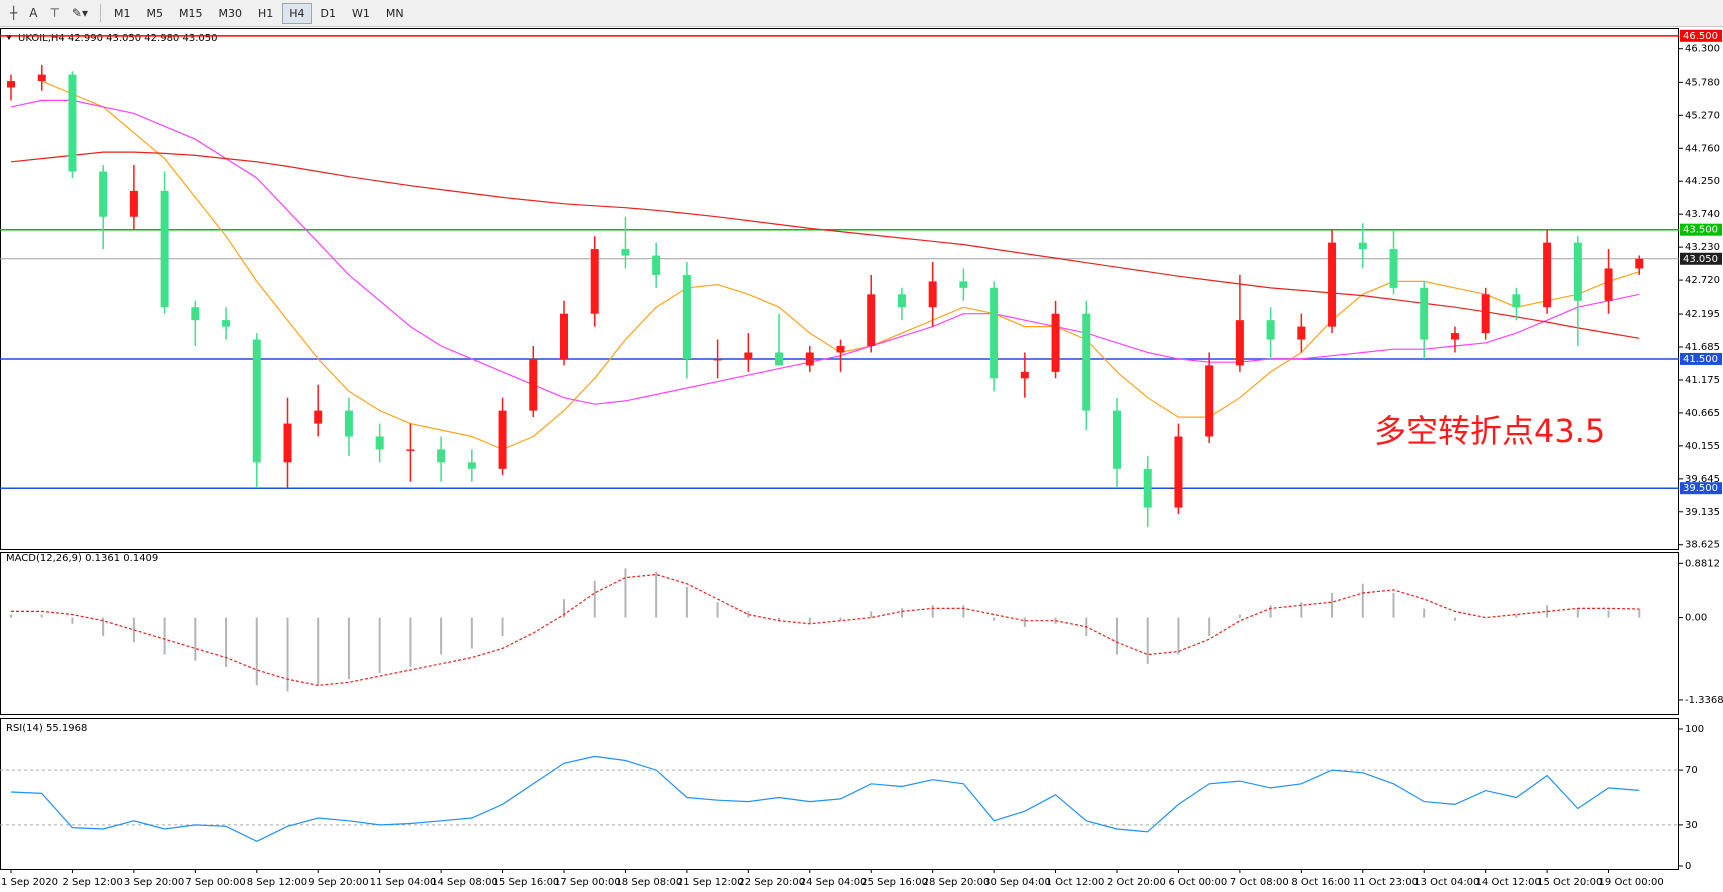  I want to click on y-tick-label: 43.740, so click(1702, 214).